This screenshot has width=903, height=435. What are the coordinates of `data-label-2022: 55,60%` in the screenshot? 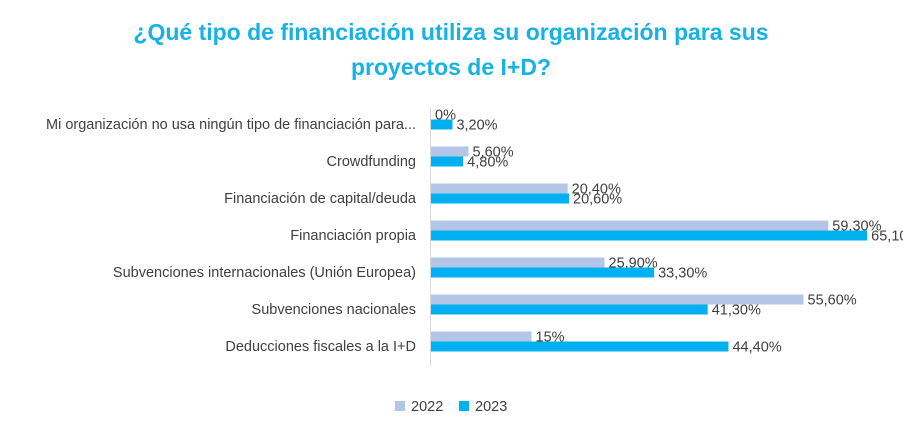 It's located at (832, 301).